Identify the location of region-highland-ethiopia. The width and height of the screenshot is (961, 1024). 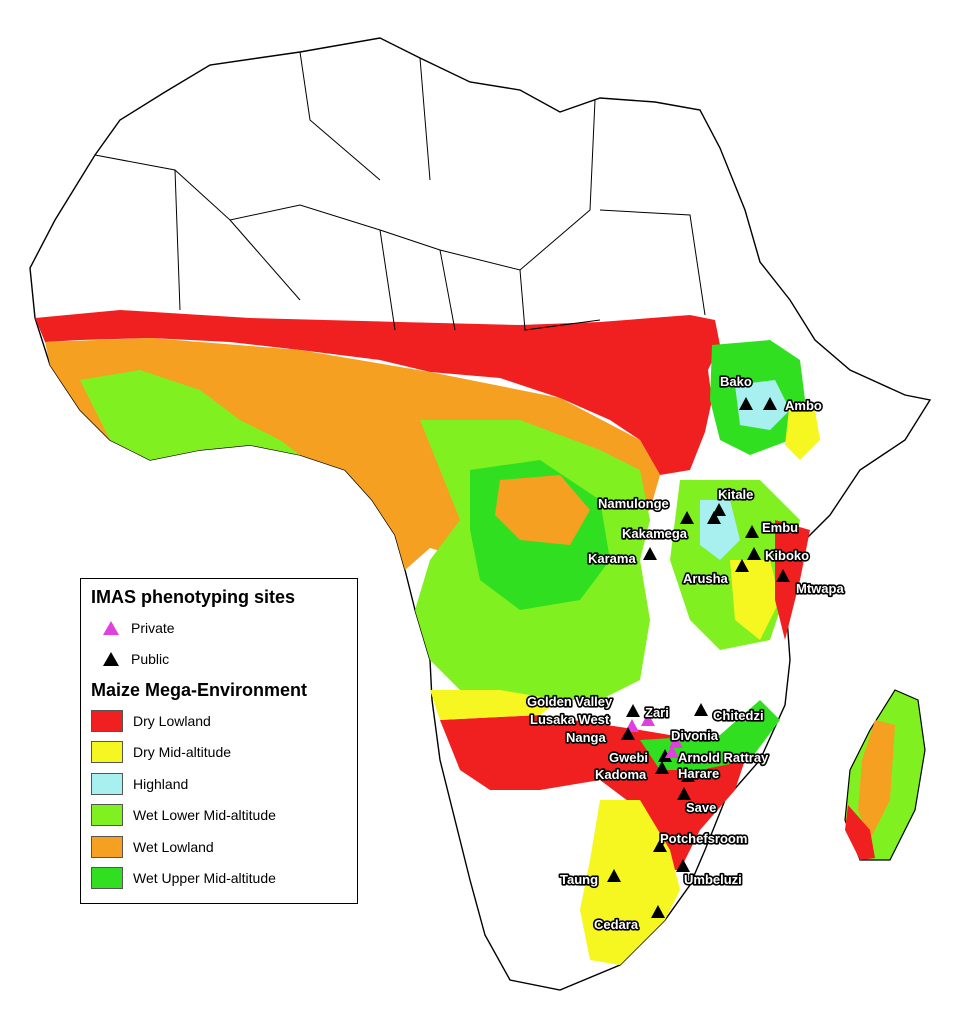
(762, 405).